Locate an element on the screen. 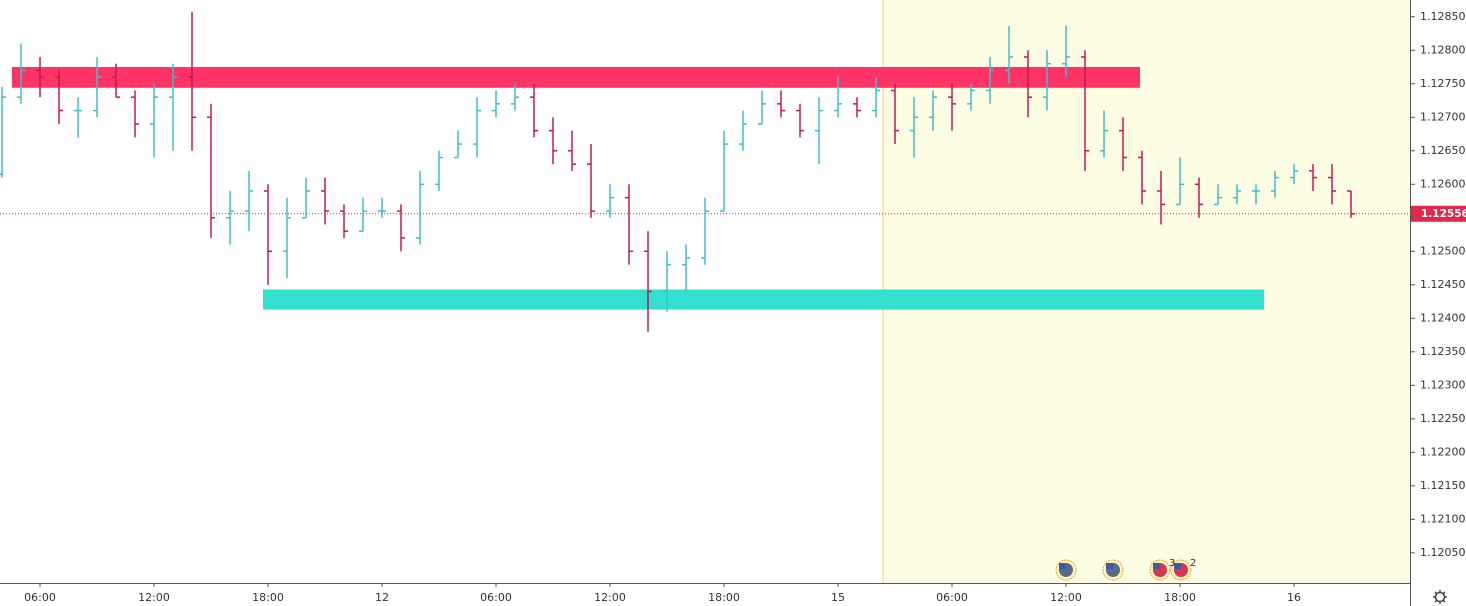 Image resolution: width=1466 pixels, height=606 pixels. y-tick-label: 1.12250 is located at coordinates (1443, 418).